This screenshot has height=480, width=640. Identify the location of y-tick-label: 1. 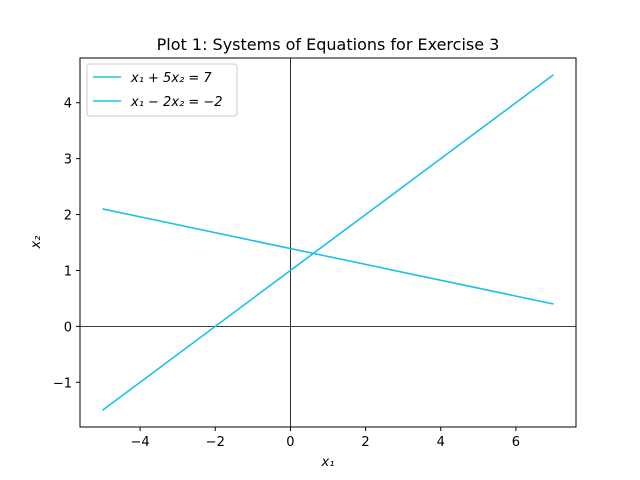
(68, 271).